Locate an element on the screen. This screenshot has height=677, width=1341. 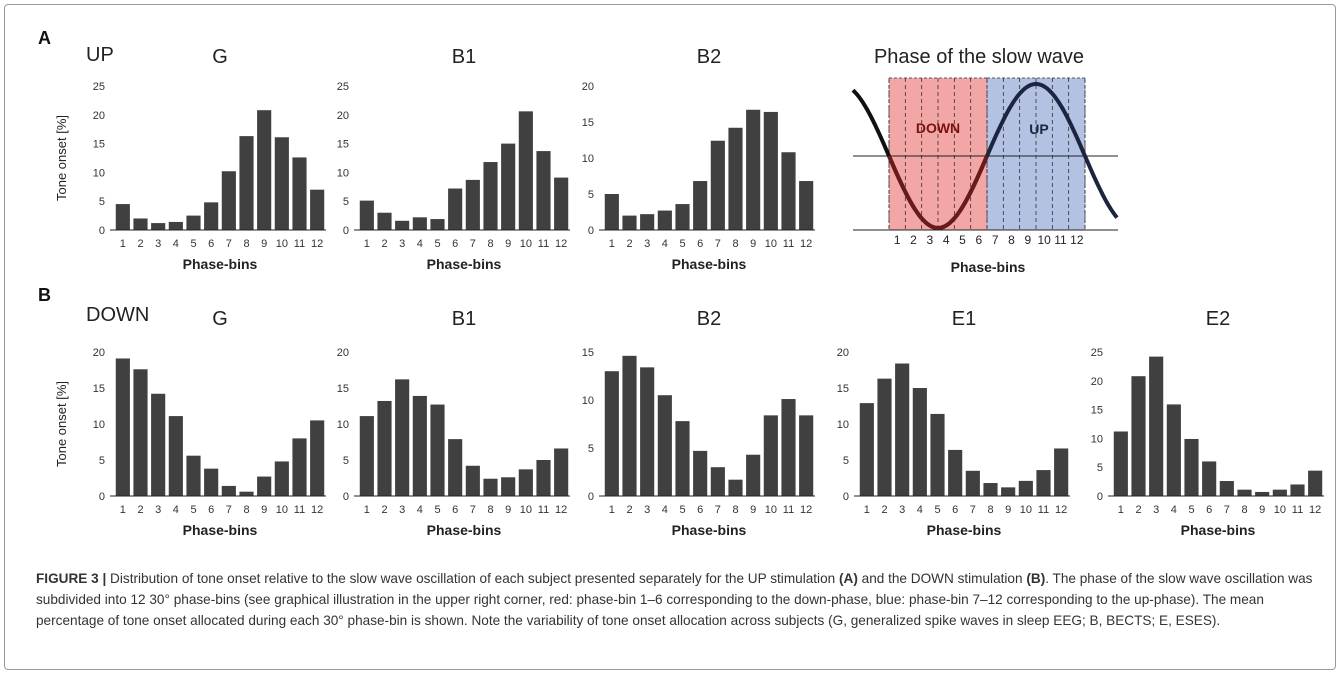
phase-bin-label: 9 is located at coordinates (1027, 240).